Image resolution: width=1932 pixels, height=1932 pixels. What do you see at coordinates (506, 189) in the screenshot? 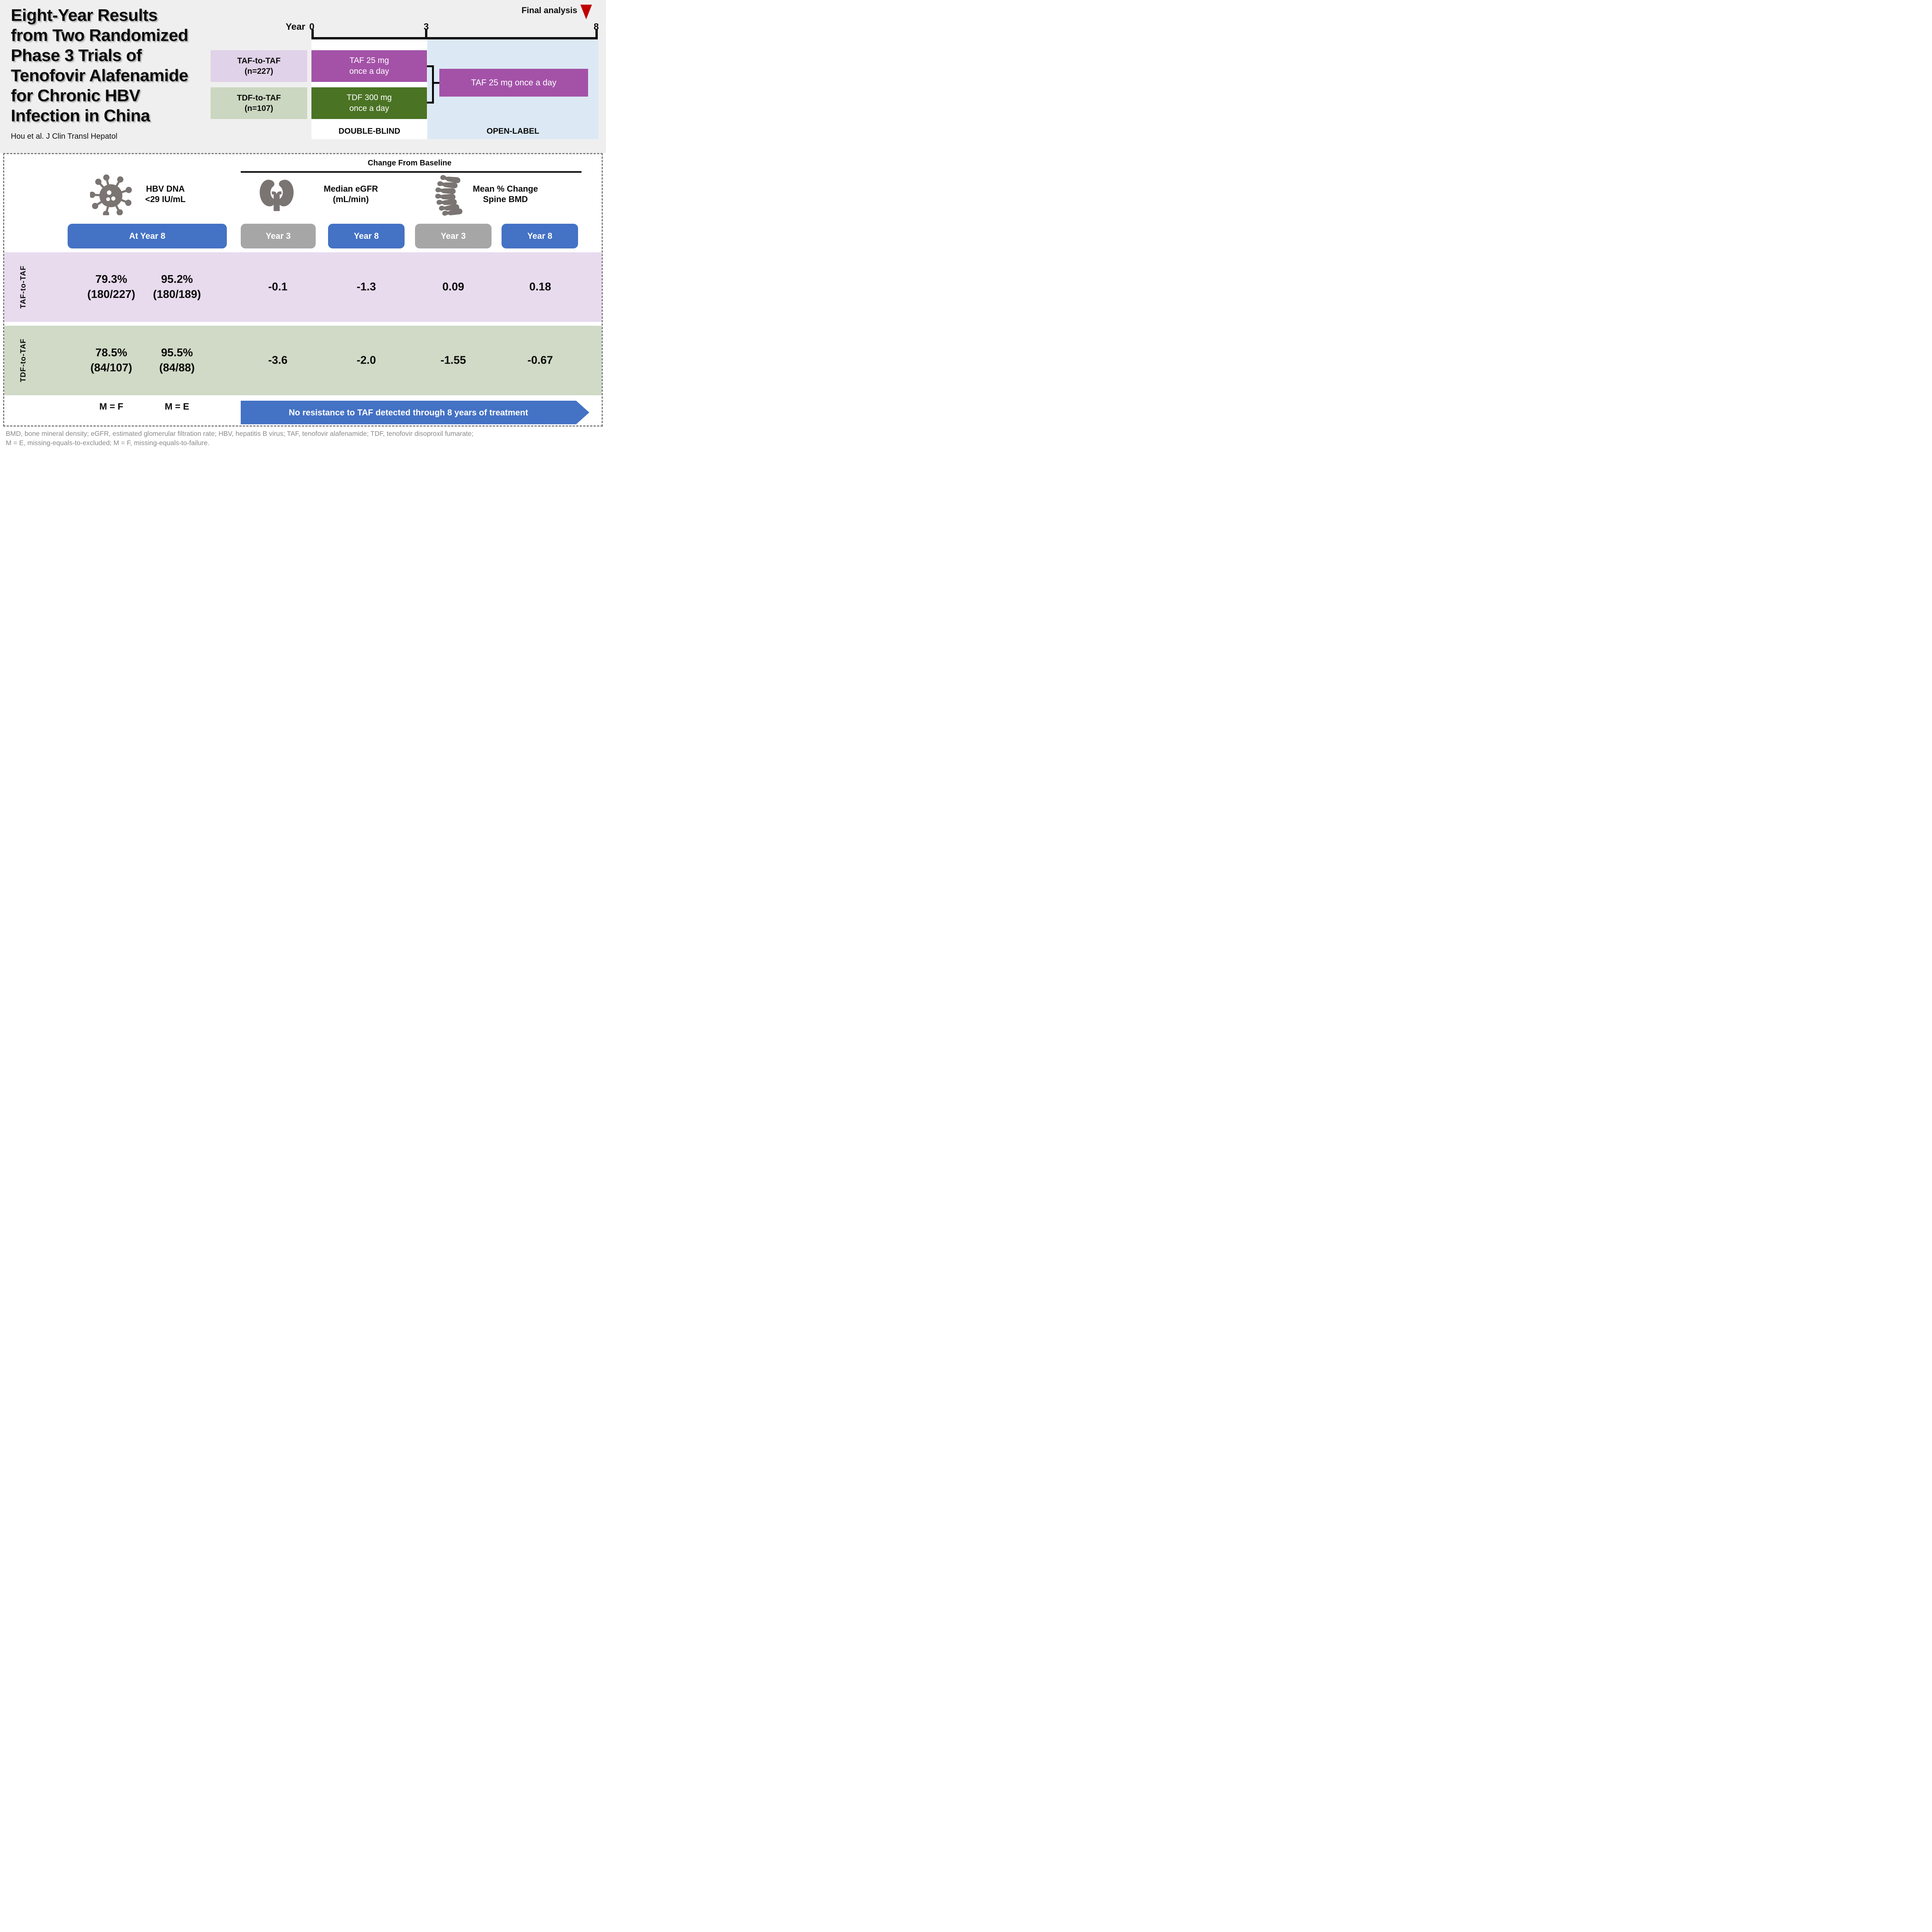
I see `col3-title-line1: Mean % Change` at bounding box center [506, 189].